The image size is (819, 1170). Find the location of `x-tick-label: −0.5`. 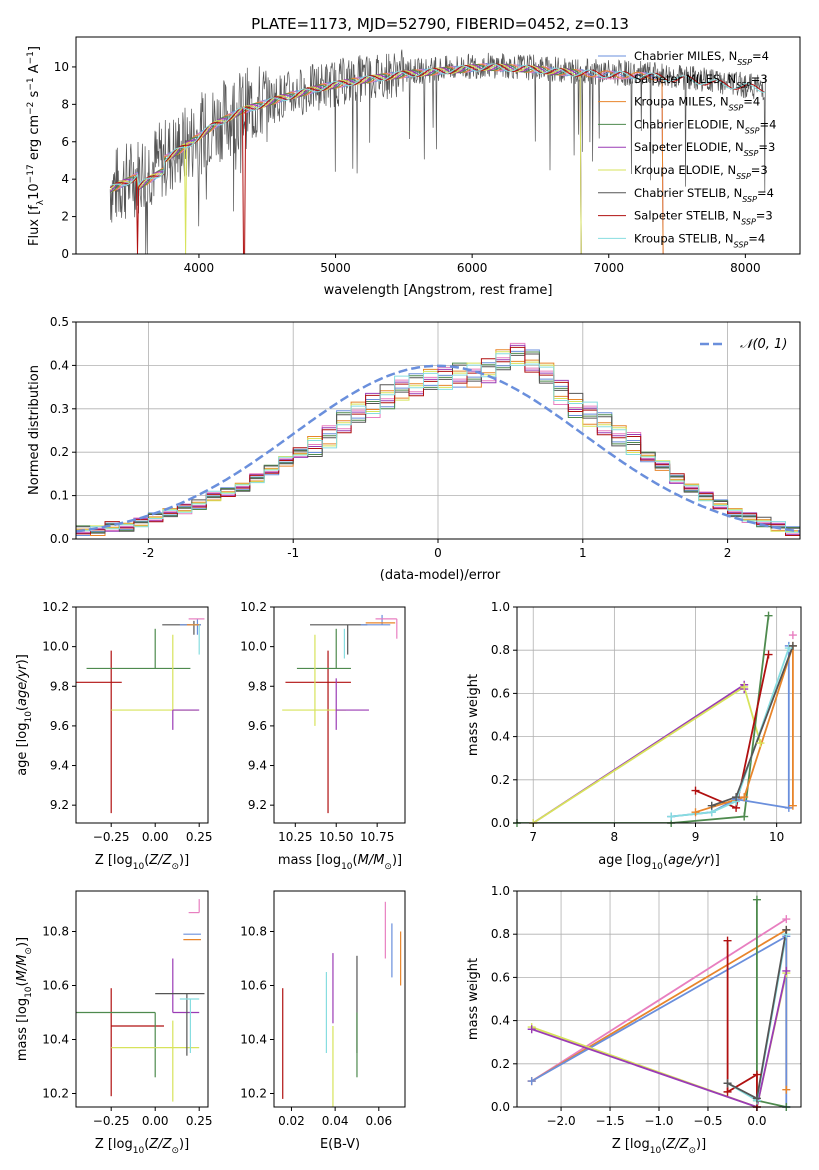

x-tick-label: −0.5 is located at coordinates (707, 1121).